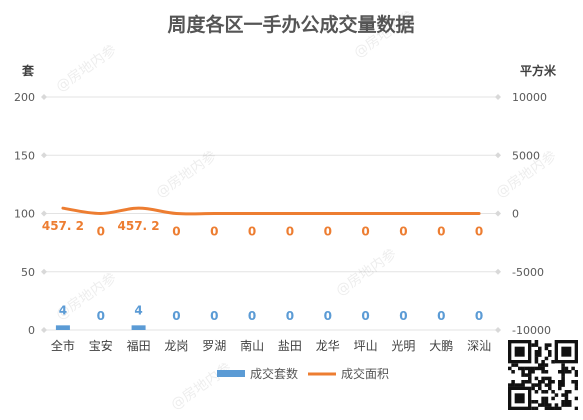  Describe the element at coordinates (44, 97) in the screenshot. I see `grid-marker-left` at that location.